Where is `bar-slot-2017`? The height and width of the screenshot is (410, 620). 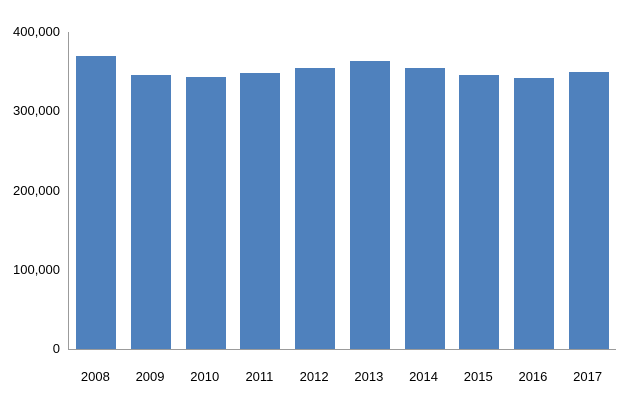 bar-slot-2017 is located at coordinates (588, 190).